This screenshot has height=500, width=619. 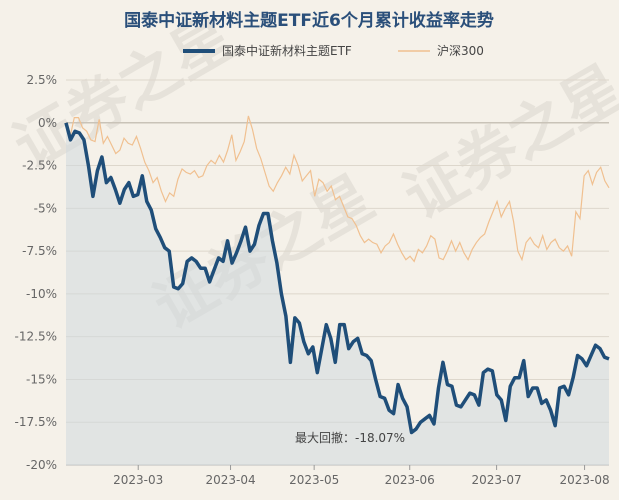 What do you see at coordinates (39, 251) in the screenshot?
I see `y-tick-label: -7.5%` at bounding box center [39, 251].